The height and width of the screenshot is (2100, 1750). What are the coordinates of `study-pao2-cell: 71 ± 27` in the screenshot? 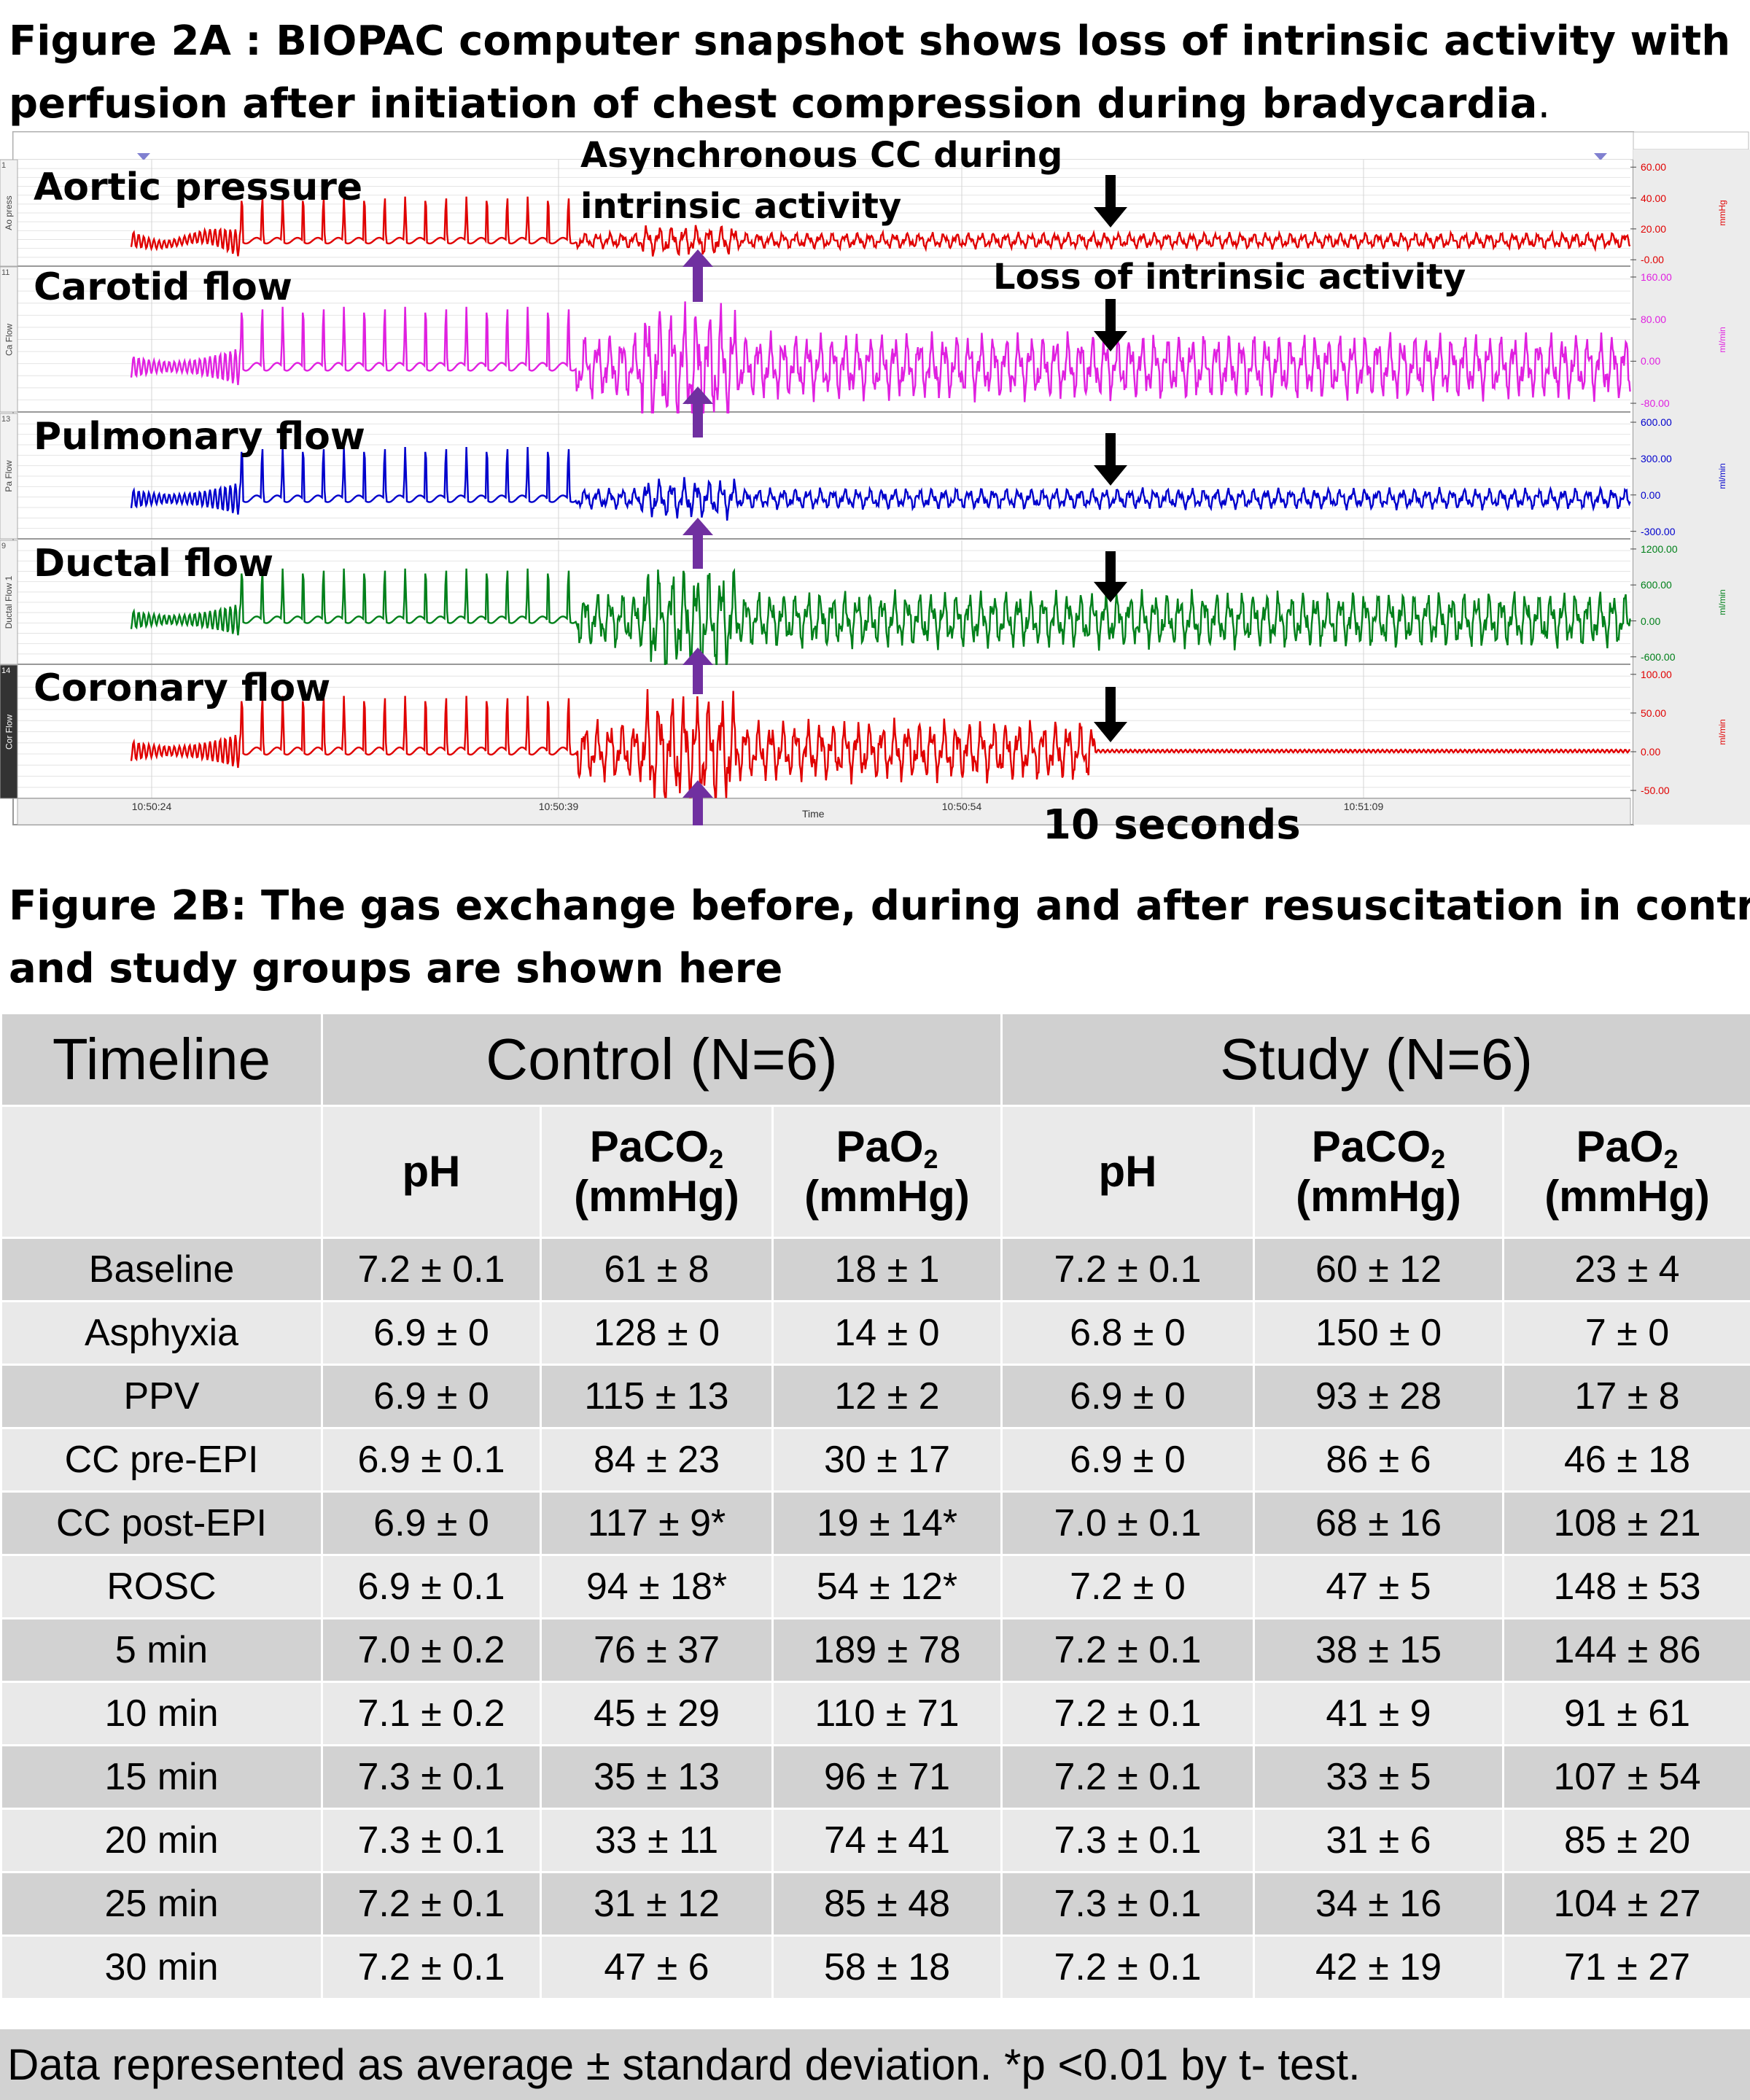 It's located at (1625, 1967).